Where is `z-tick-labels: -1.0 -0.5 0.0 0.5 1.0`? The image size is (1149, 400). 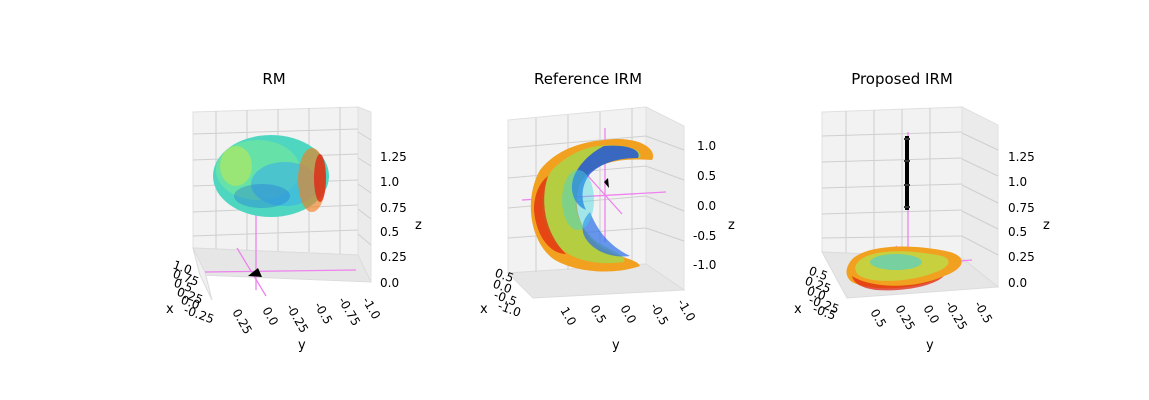 z-tick-labels: -1.0 -0.5 0.0 0.5 1.0 is located at coordinates (704, 205).